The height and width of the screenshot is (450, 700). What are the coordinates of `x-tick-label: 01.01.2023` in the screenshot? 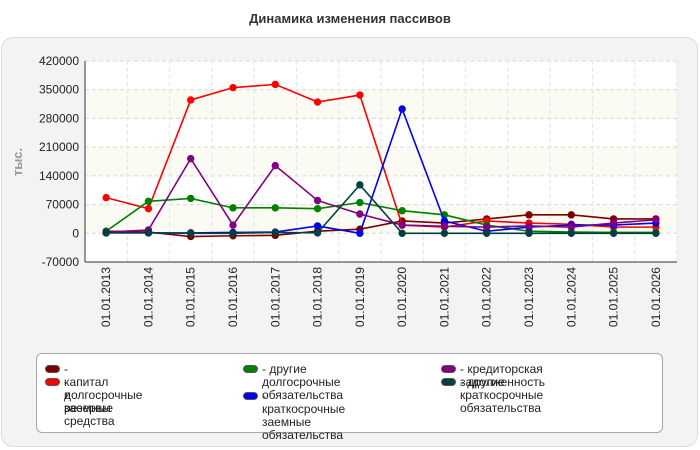 It's located at (529, 297).